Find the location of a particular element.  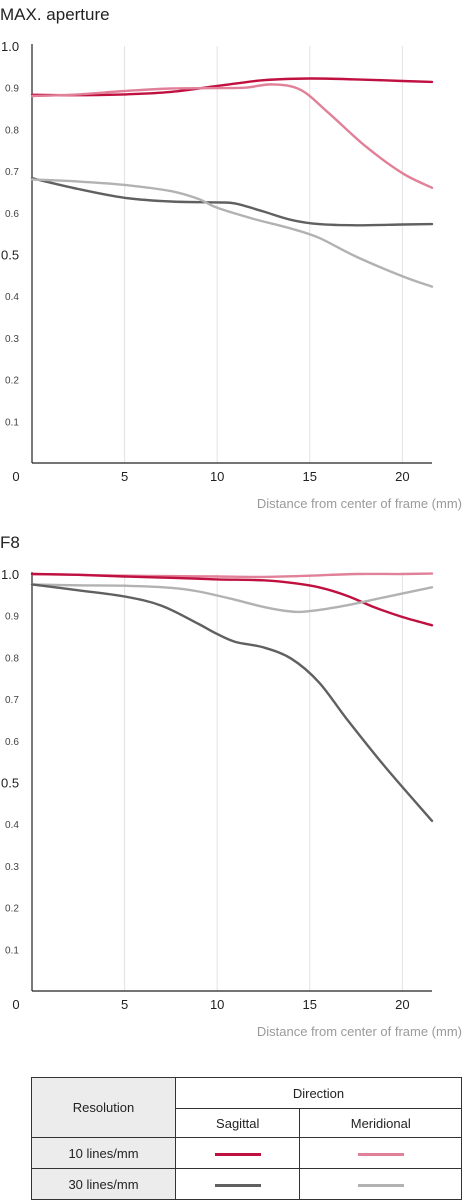

meridional-10-swatch is located at coordinates (380, 1154).